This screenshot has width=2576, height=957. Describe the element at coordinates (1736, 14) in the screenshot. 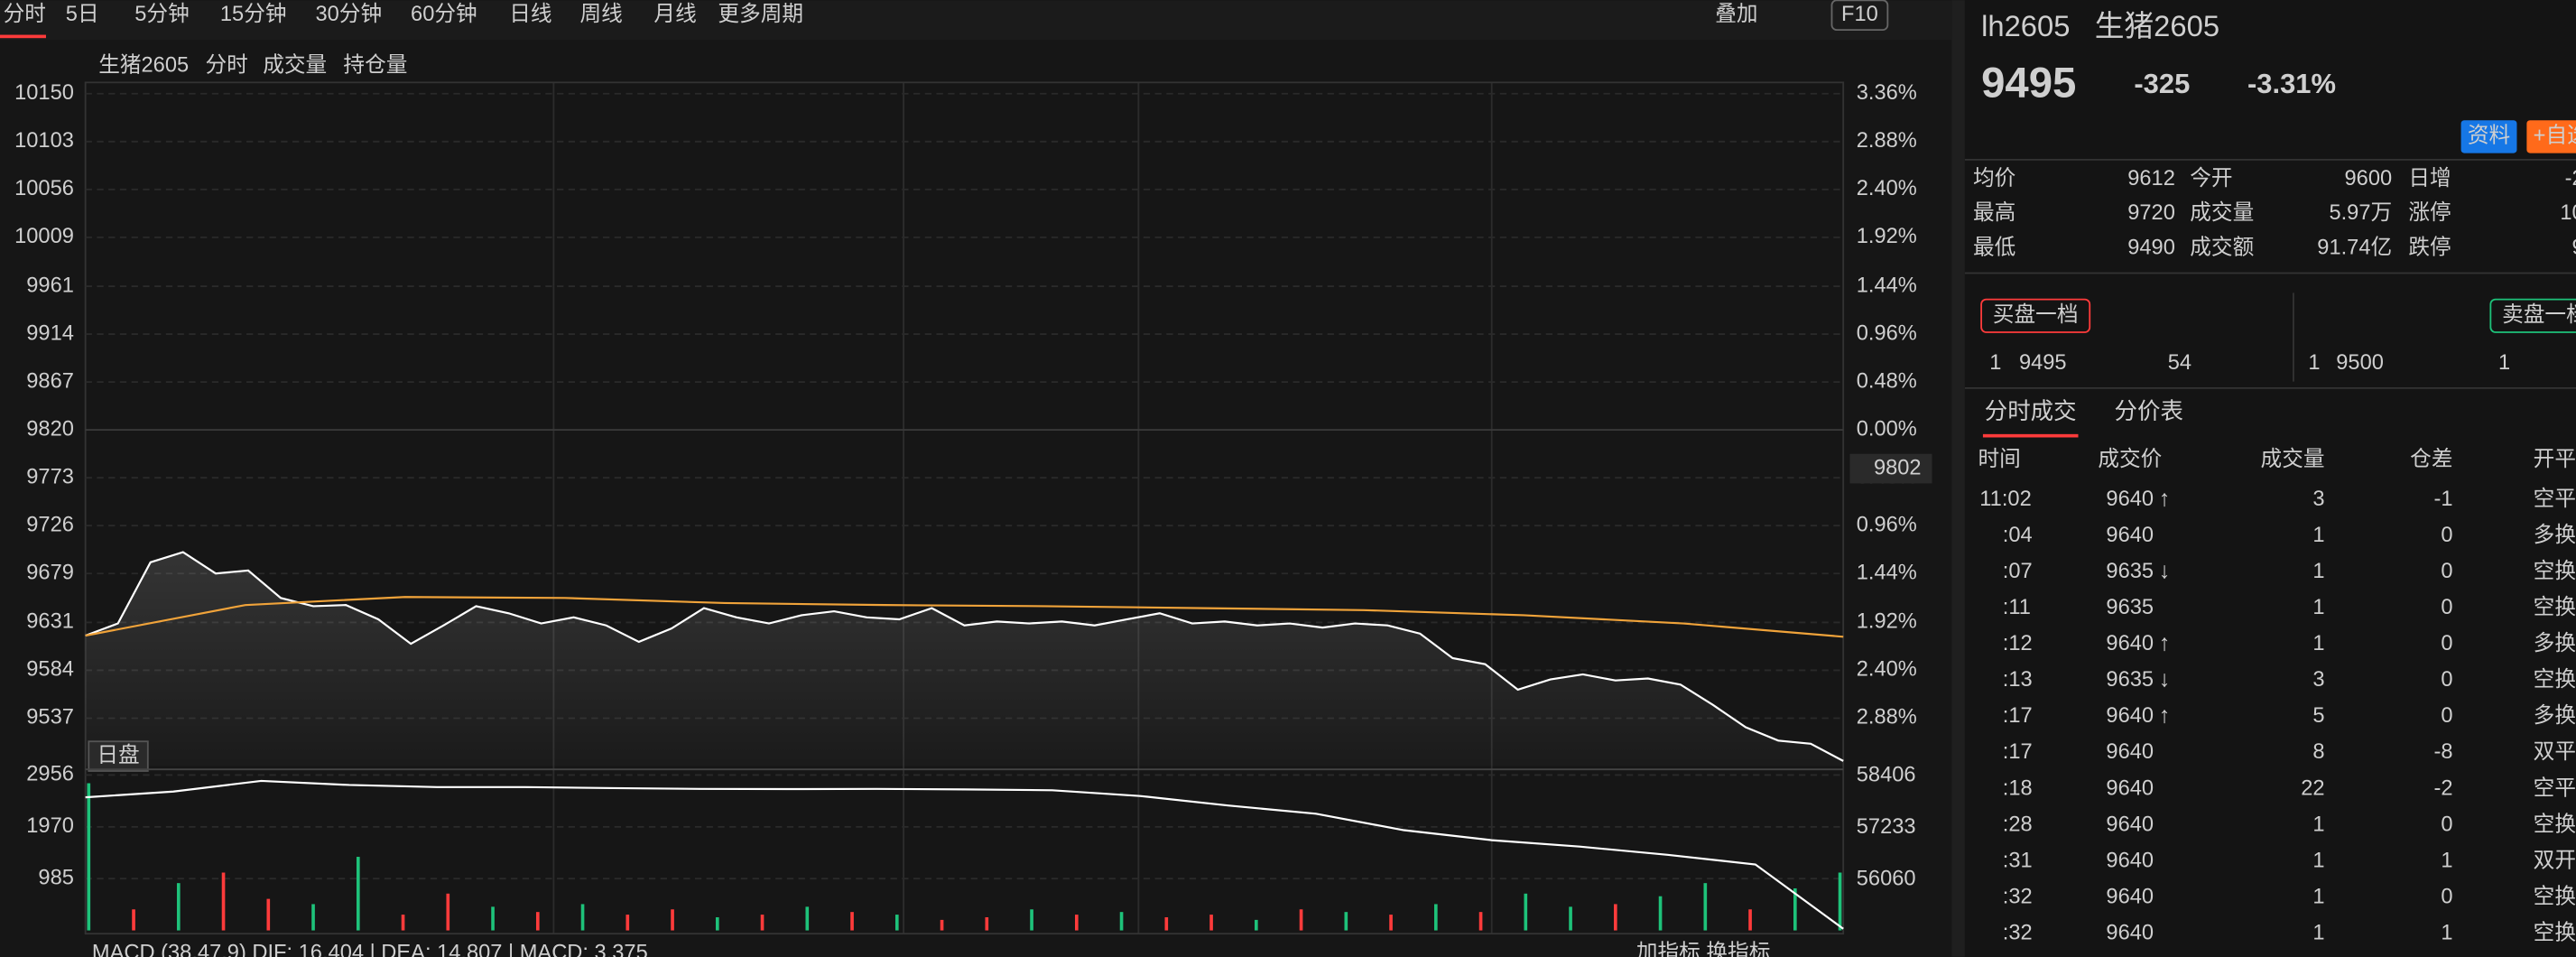

I see `overlay-button: 叠加` at that location.